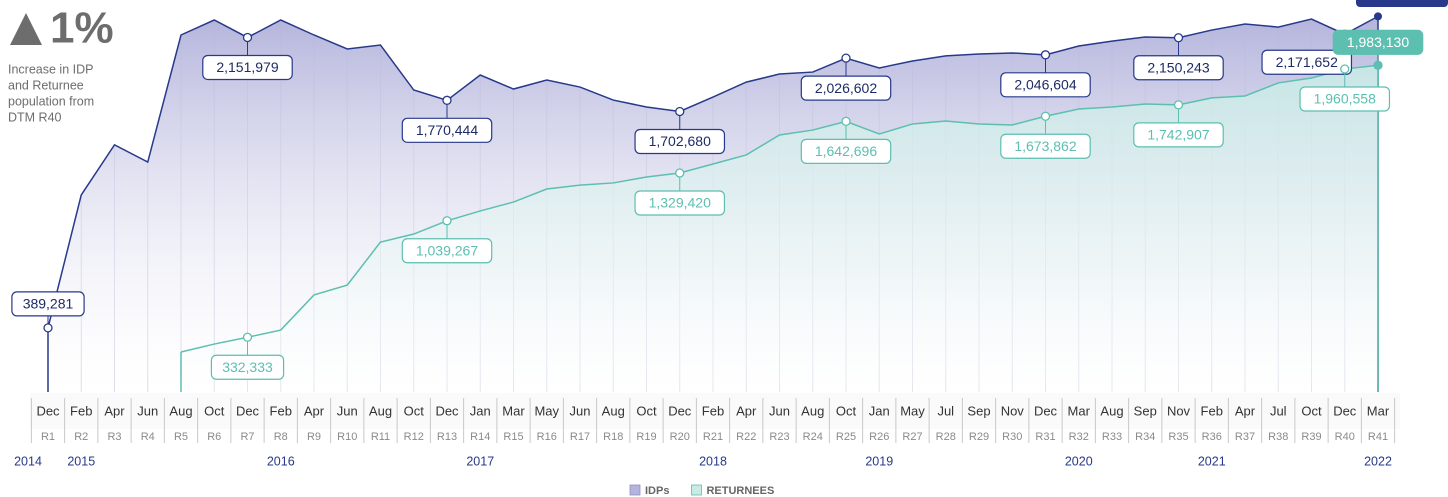  Describe the element at coordinates (879, 461) in the screenshot. I see `year-label: 2019` at that location.